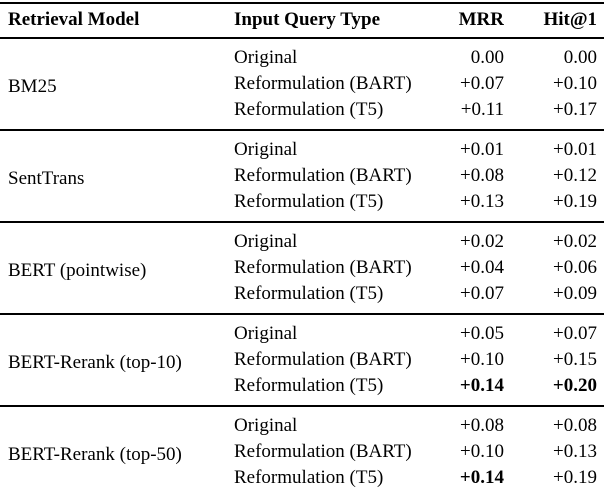  I want to click on col-header-input-query-type: Input Query Type, so click(307, 19).